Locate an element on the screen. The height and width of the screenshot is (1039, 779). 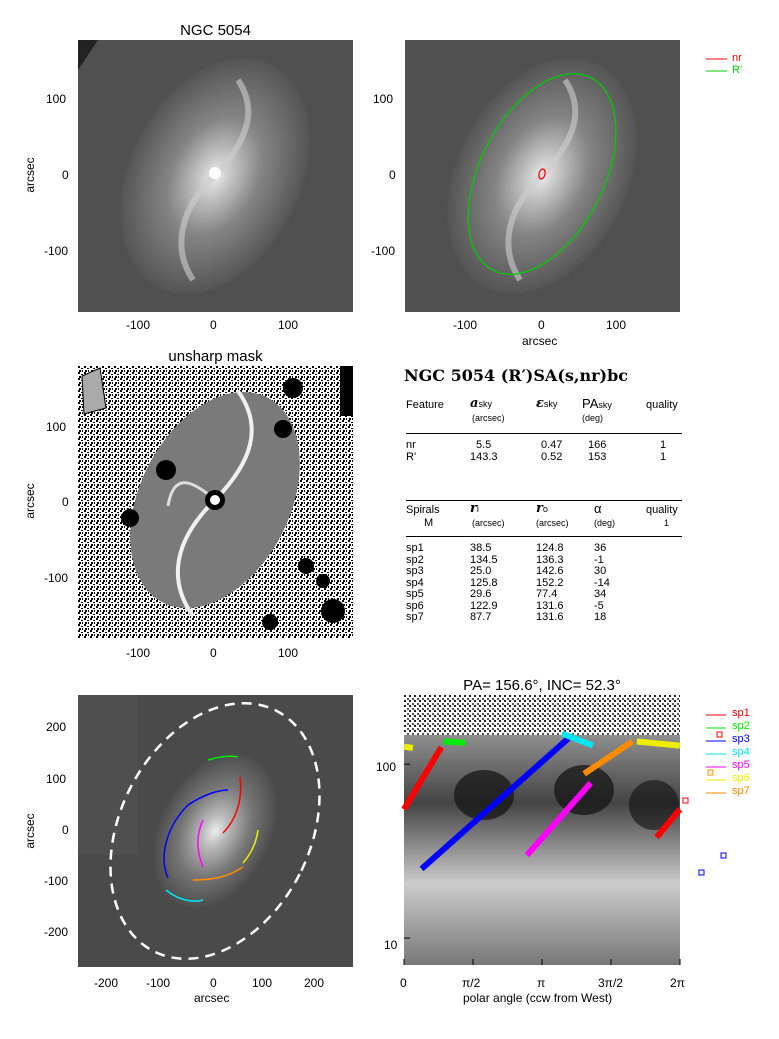
rings-col-pa: PAsky is located at coordinates (597, 403).